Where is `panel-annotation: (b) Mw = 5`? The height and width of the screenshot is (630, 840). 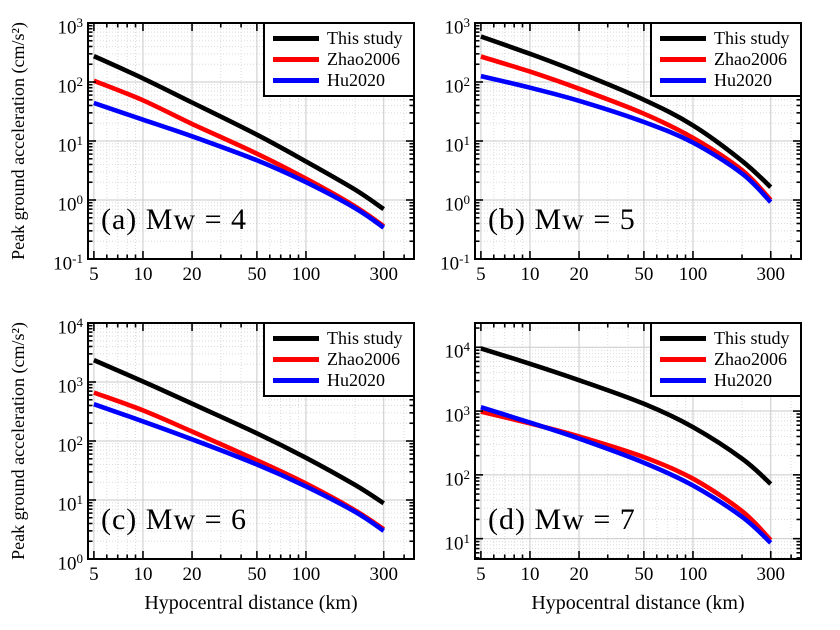 panel-annotation: (b) Mw = 5 is located at coordinates (562, 219).